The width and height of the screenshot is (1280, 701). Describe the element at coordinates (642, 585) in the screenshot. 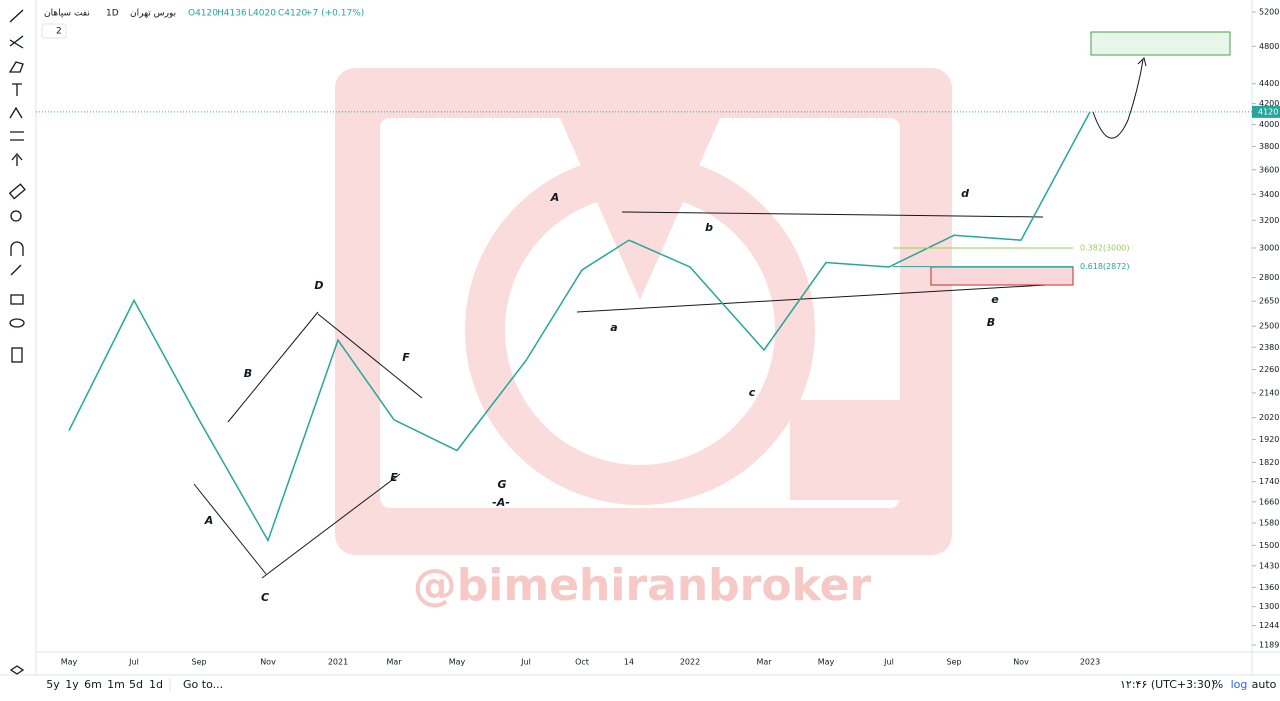

I see `watermark-text: @bimehiranbroker` at that location.